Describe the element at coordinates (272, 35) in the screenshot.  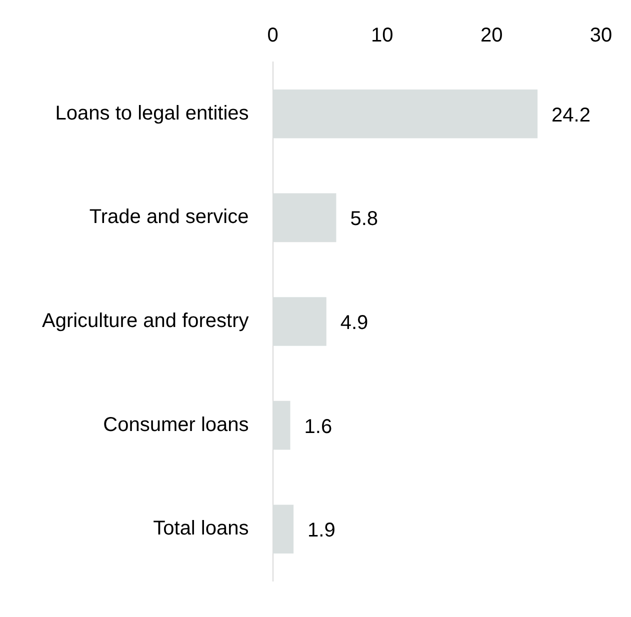
I see `x-tick-label: 0` at that location.